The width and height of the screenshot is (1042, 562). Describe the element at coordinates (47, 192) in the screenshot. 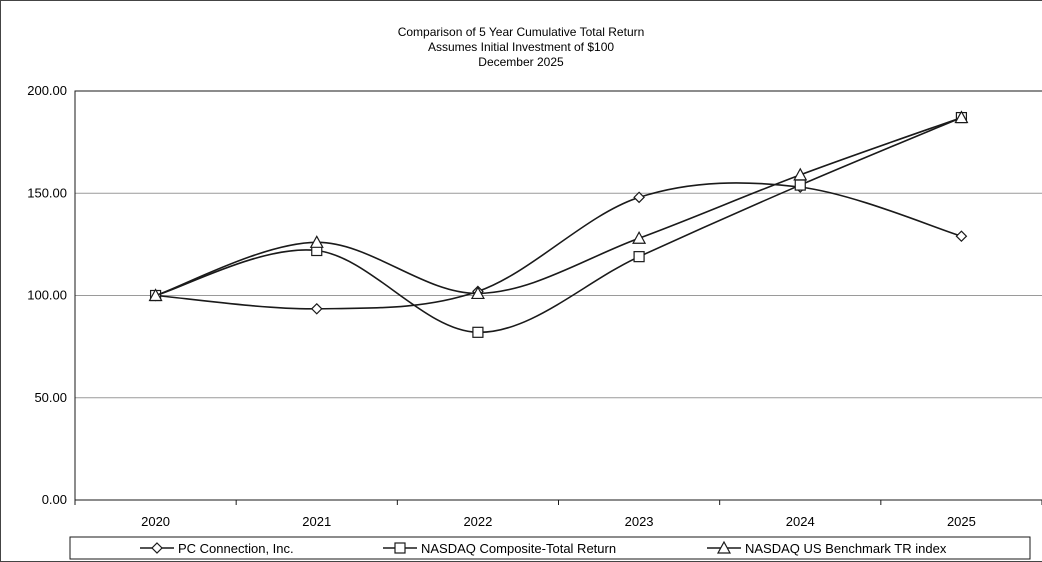

I see `y-tick-label: 150.00` at that location.